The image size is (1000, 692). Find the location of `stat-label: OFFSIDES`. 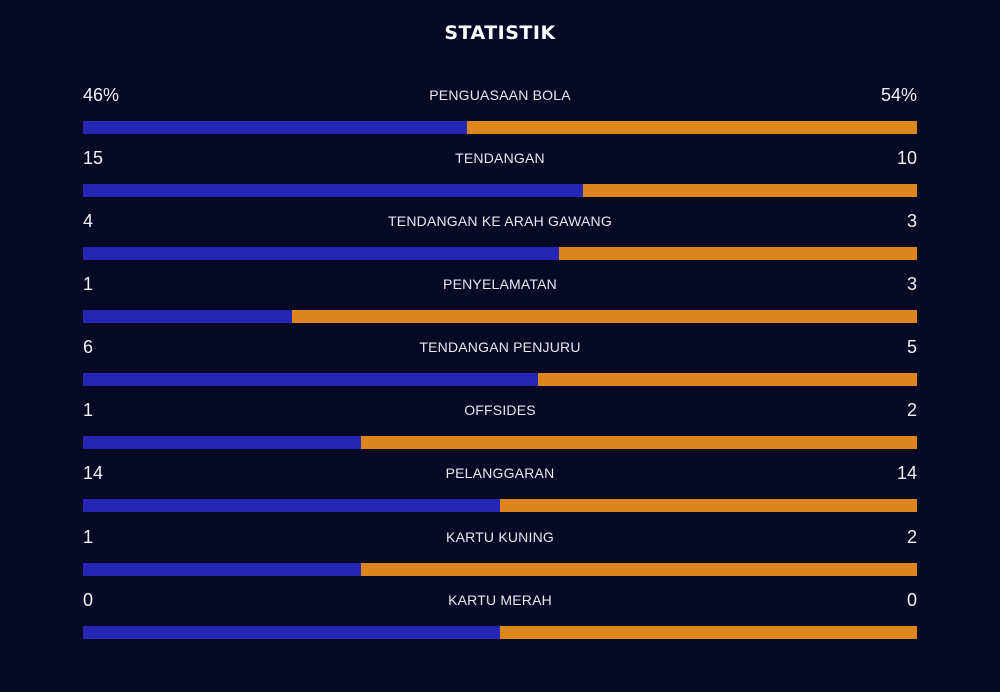

stat-label: OFFSIDES is located at coordinates (500, 410).